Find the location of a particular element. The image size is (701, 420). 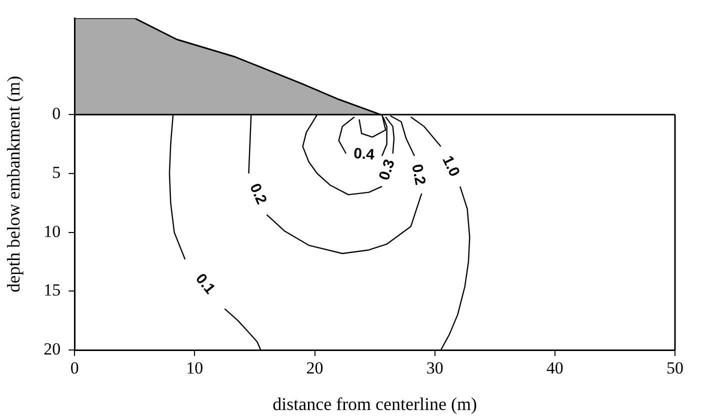

text: 1.0 is located at coordinates (450, 166).